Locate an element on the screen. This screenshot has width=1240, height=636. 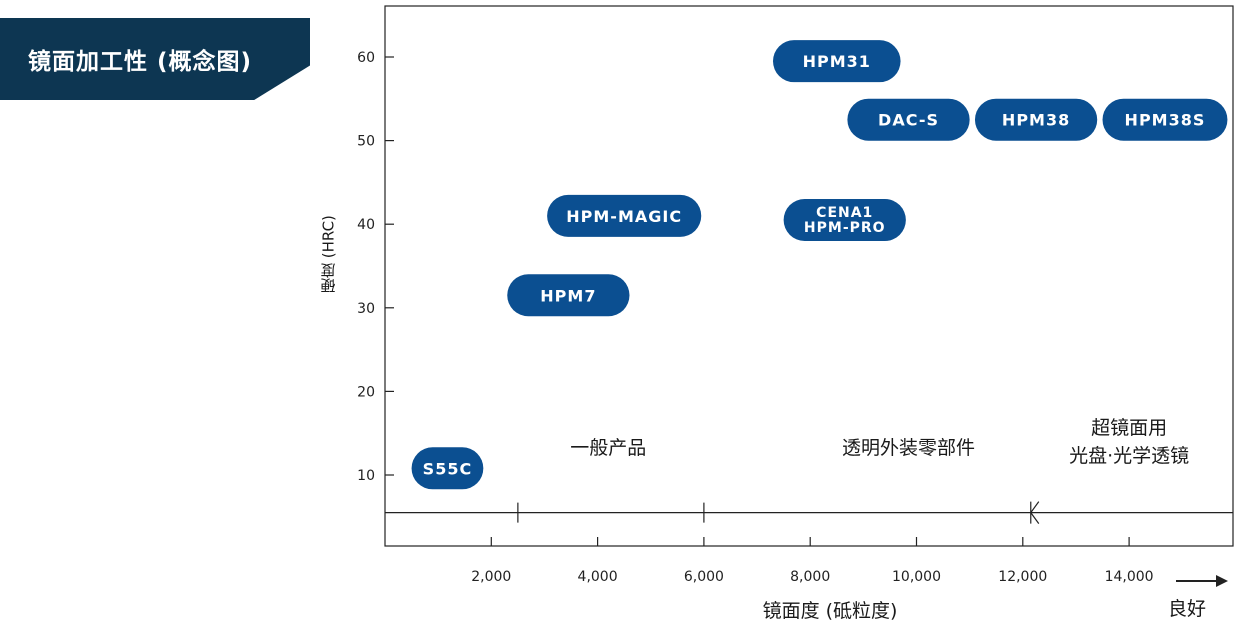
x-tick-label: 10,000 is located at coordinates (916, 577).